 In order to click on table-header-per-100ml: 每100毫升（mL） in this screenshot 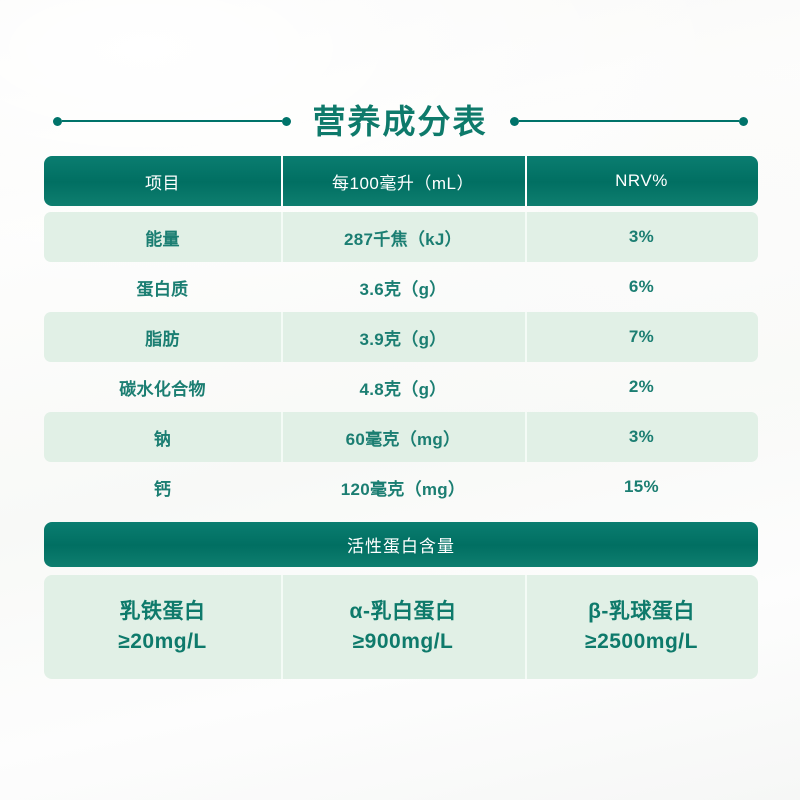, I will do `click(403, 181)`.